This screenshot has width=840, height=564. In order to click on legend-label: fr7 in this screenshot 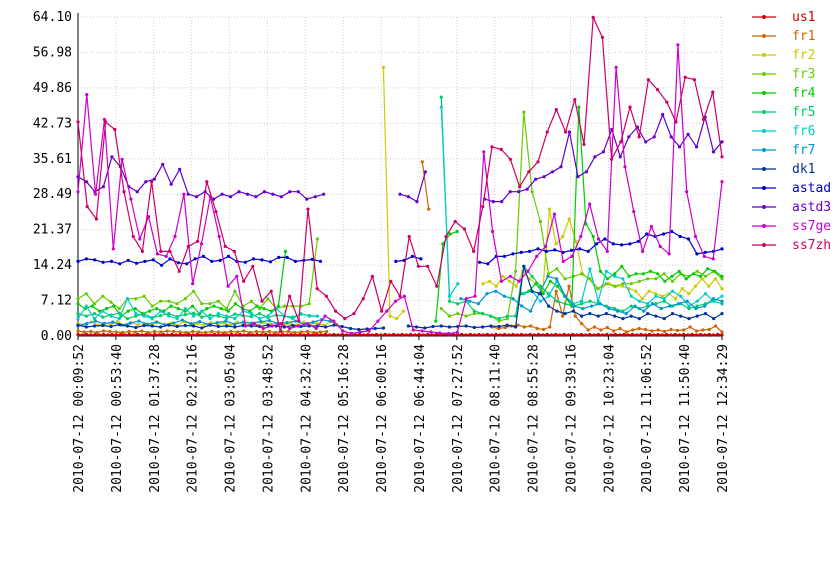, I will do `click(803, 150)`.